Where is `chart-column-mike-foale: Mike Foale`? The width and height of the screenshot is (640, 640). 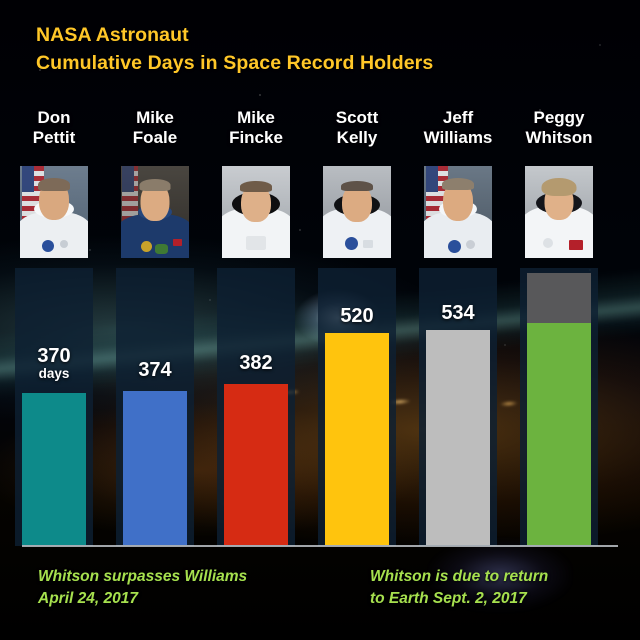
chart-column-mike-foale: Mike Foale is located at coordinates (155, 183).